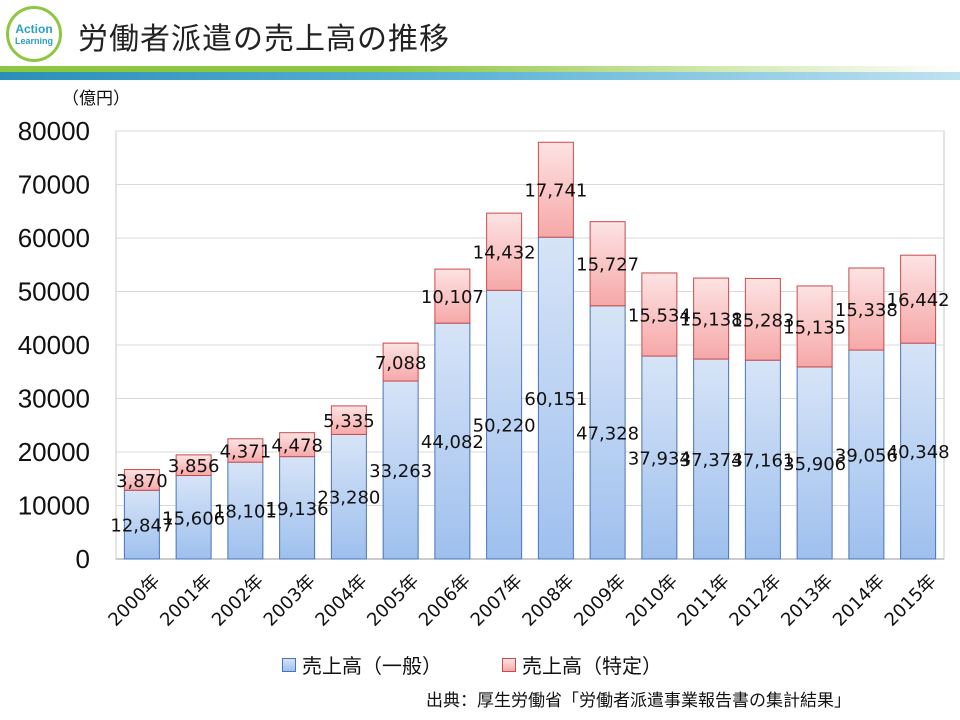 Image resolution: width=960 pixels, height=720 pixels. Describe the element at coordinates (600, 601) in the screenshot. I see `x-tick-label: 2009年` at that location.